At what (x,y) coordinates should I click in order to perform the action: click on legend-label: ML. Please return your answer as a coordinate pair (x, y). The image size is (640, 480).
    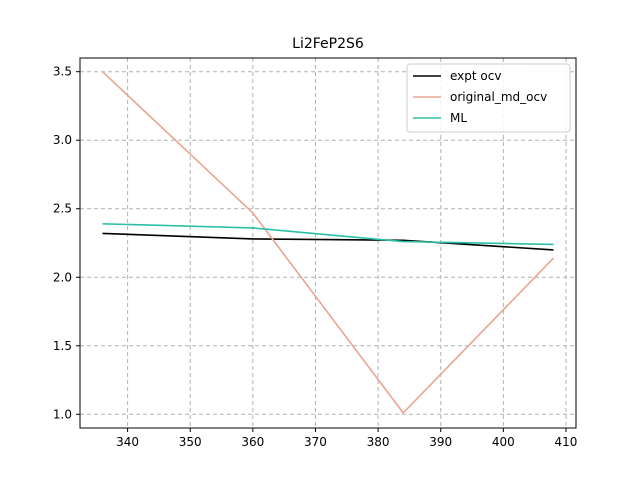
    Looking at the image, I should click on (458, 118).